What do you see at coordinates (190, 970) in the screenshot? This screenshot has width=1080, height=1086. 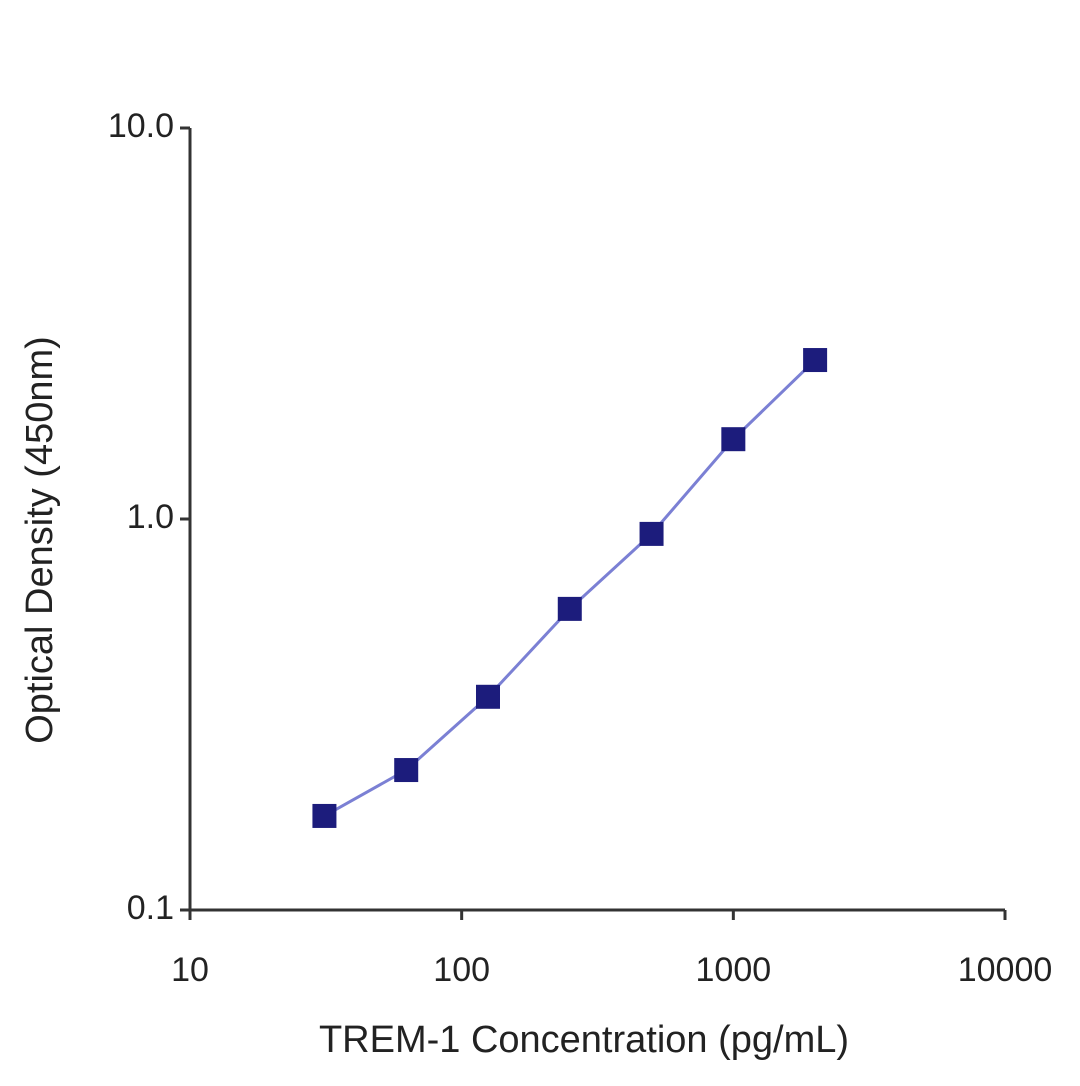 I see `x-tick-label: 10` at bounding box center [190, 970].